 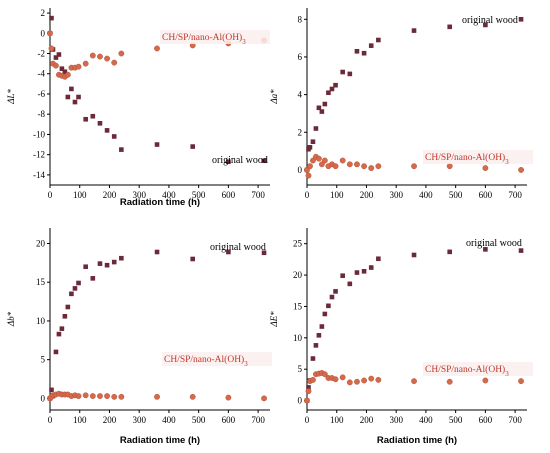 I want to click on y-tick-label: 0, so click(x=43, y=33).